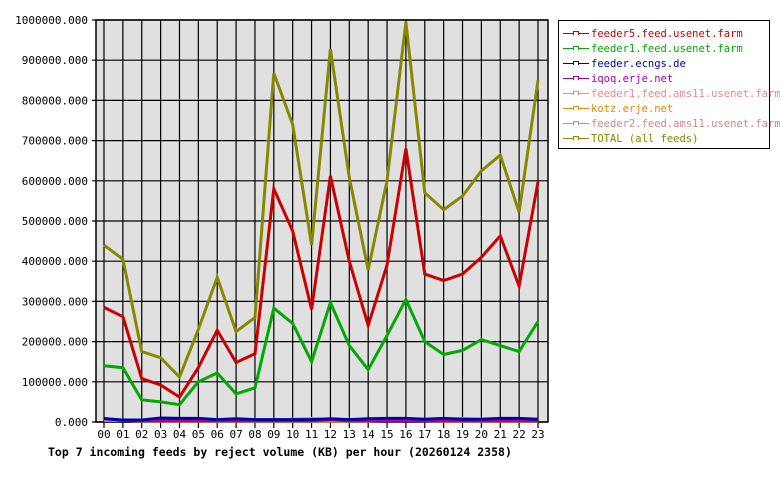 This screenshot has width=780, height=480. What do you see at coordinates (386, 434) in the screenshot?
I see `x-tick-label: 15` at bounding box center [386, 434].